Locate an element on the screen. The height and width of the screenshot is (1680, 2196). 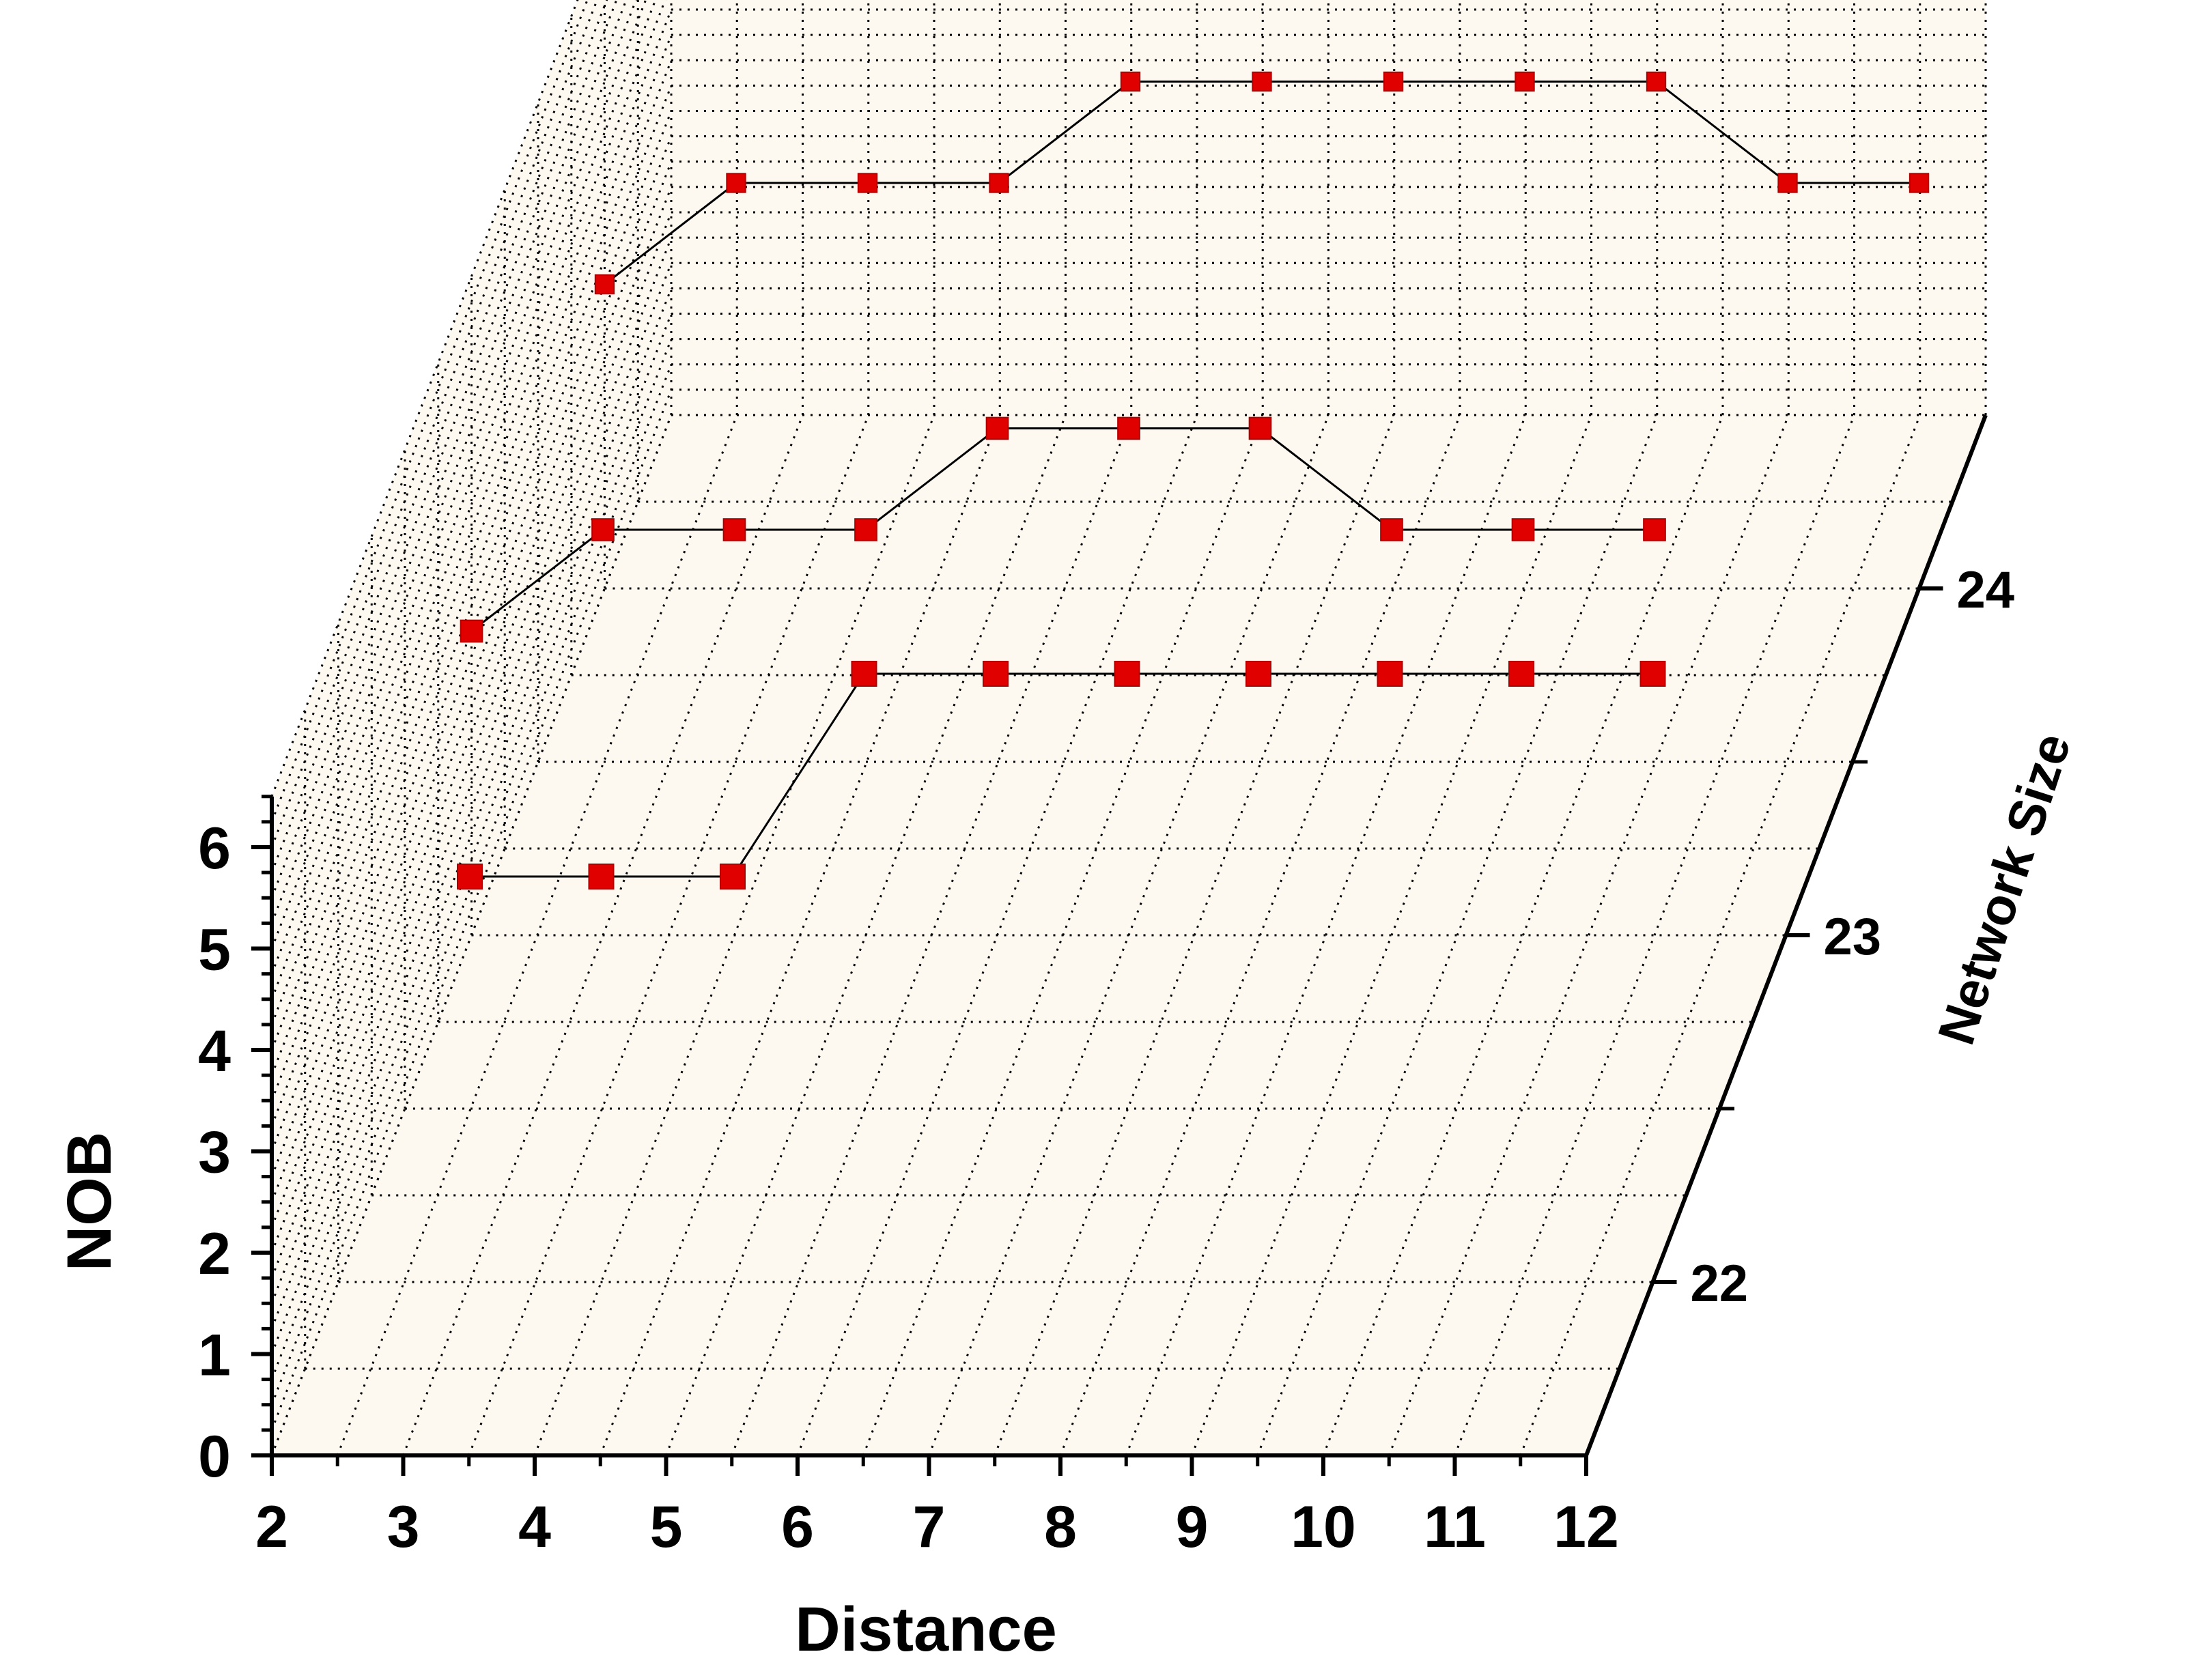
x-tick-label: 8 is located at coordinates (1061, 1527).